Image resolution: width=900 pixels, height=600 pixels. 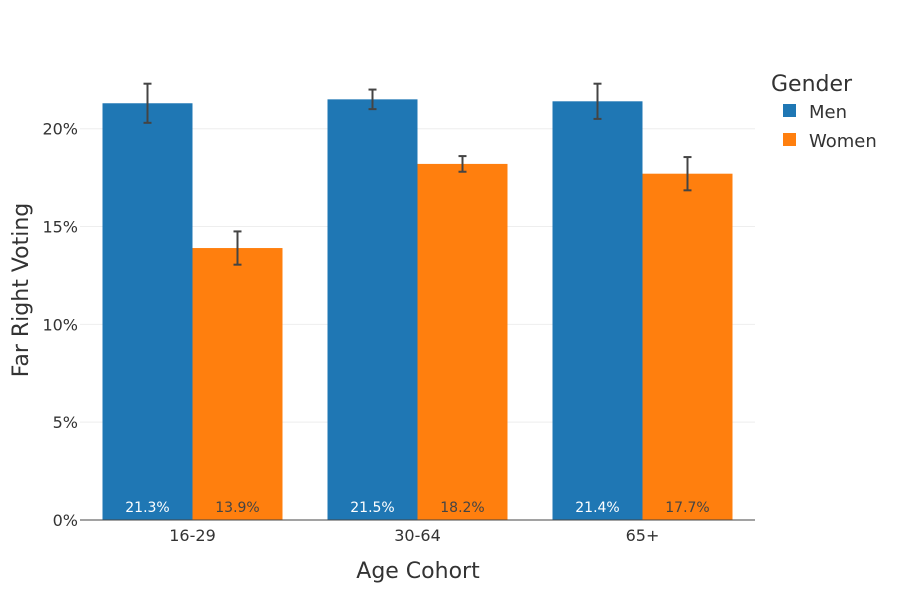 I want to click on x-axis-title: Age Cohort, so click(x=418, y=571).